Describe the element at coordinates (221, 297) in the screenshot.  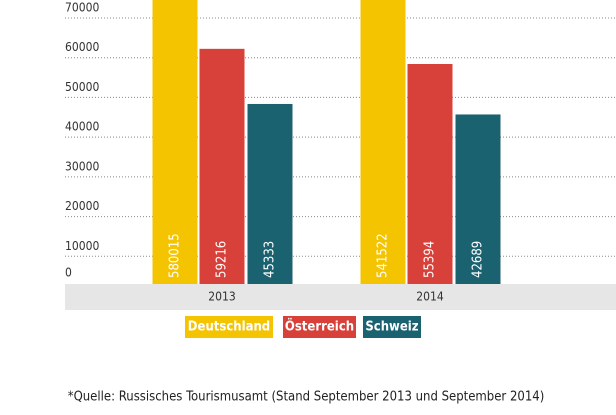
I see `x-tick-label: 2013` at that location.